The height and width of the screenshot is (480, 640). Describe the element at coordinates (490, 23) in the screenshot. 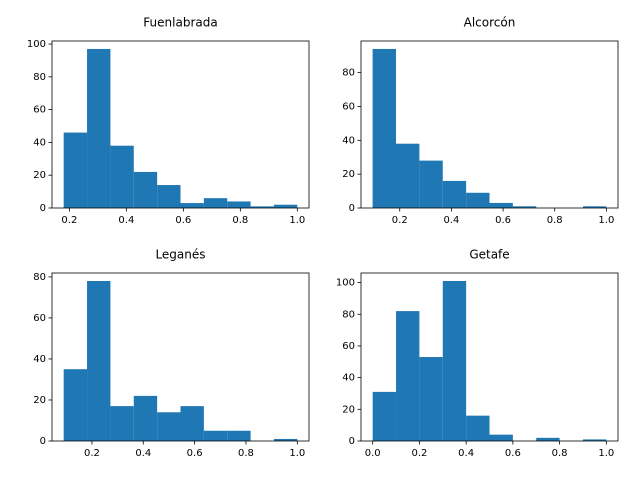

I see `subplot-title: Alcorcón` at that location.